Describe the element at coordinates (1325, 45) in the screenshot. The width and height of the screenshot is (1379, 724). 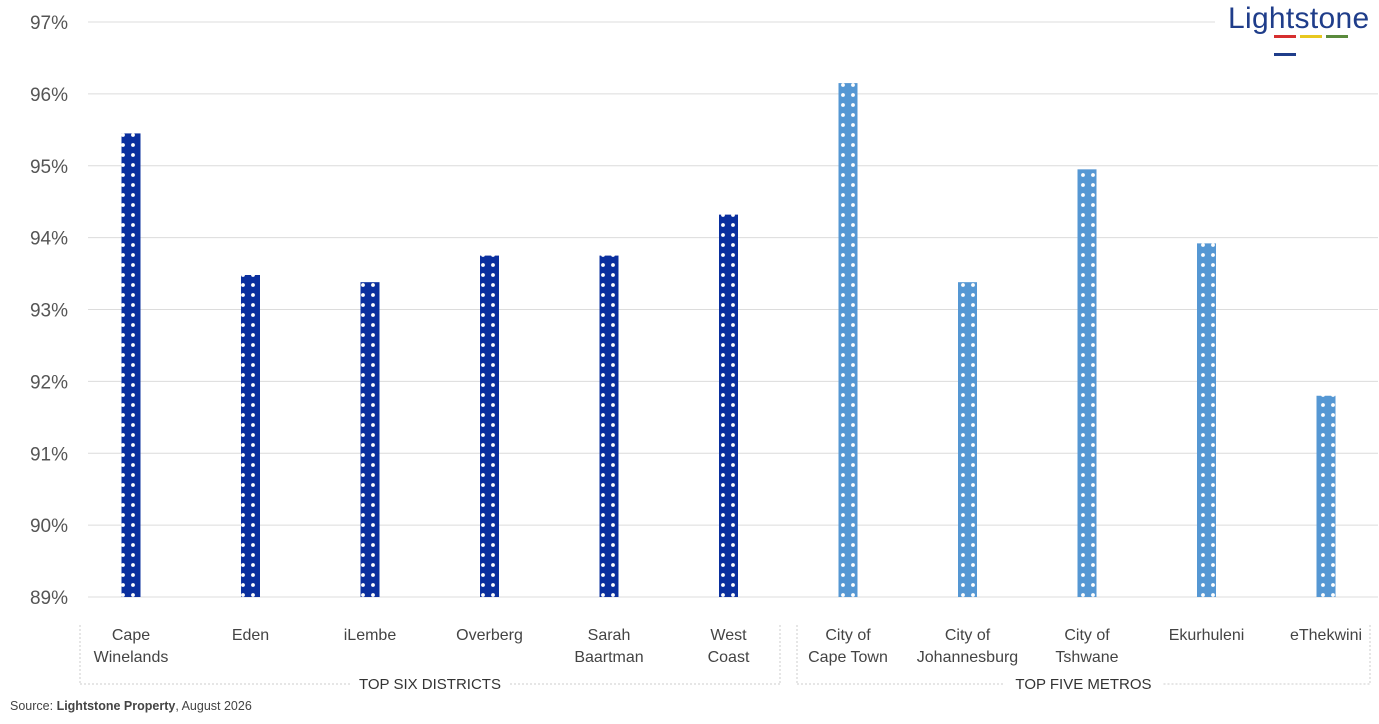
I see `logo-color-bars` at that location.